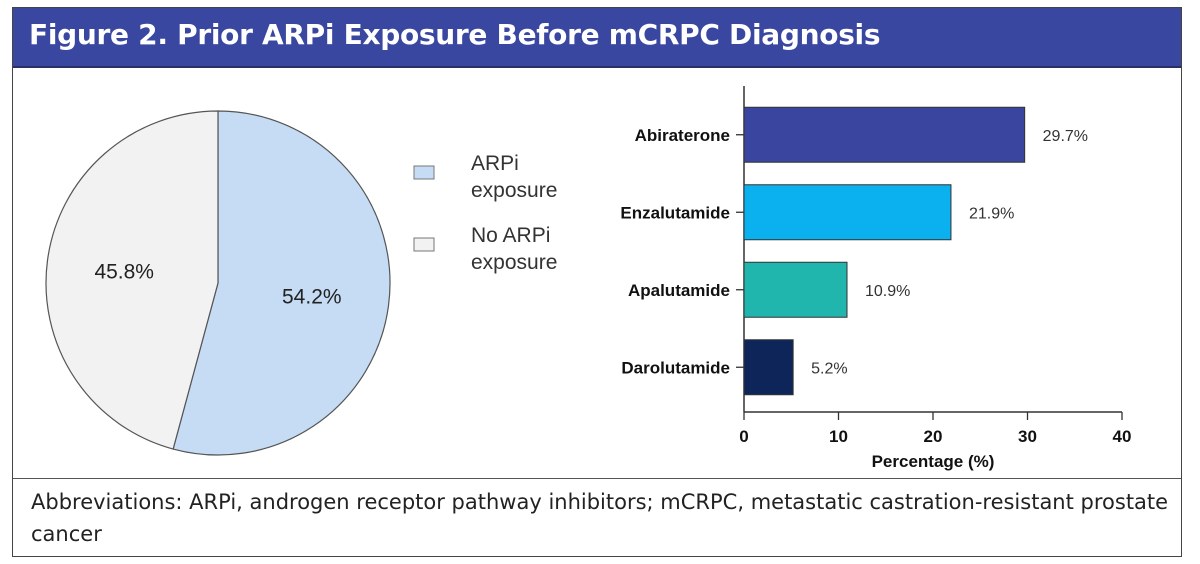  What do you see at coordinates (679, 290) in the screenshot?
I see `category-label: Apalutamide` at bounding box center [679, 290].